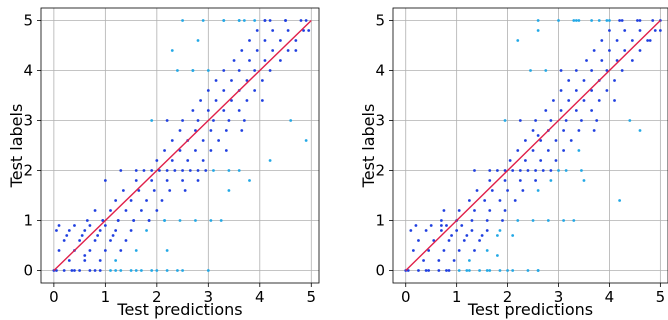  Describe the element at coordinates (457, 297) in the screenshot. I see `x-tick-label: 1` at that location.